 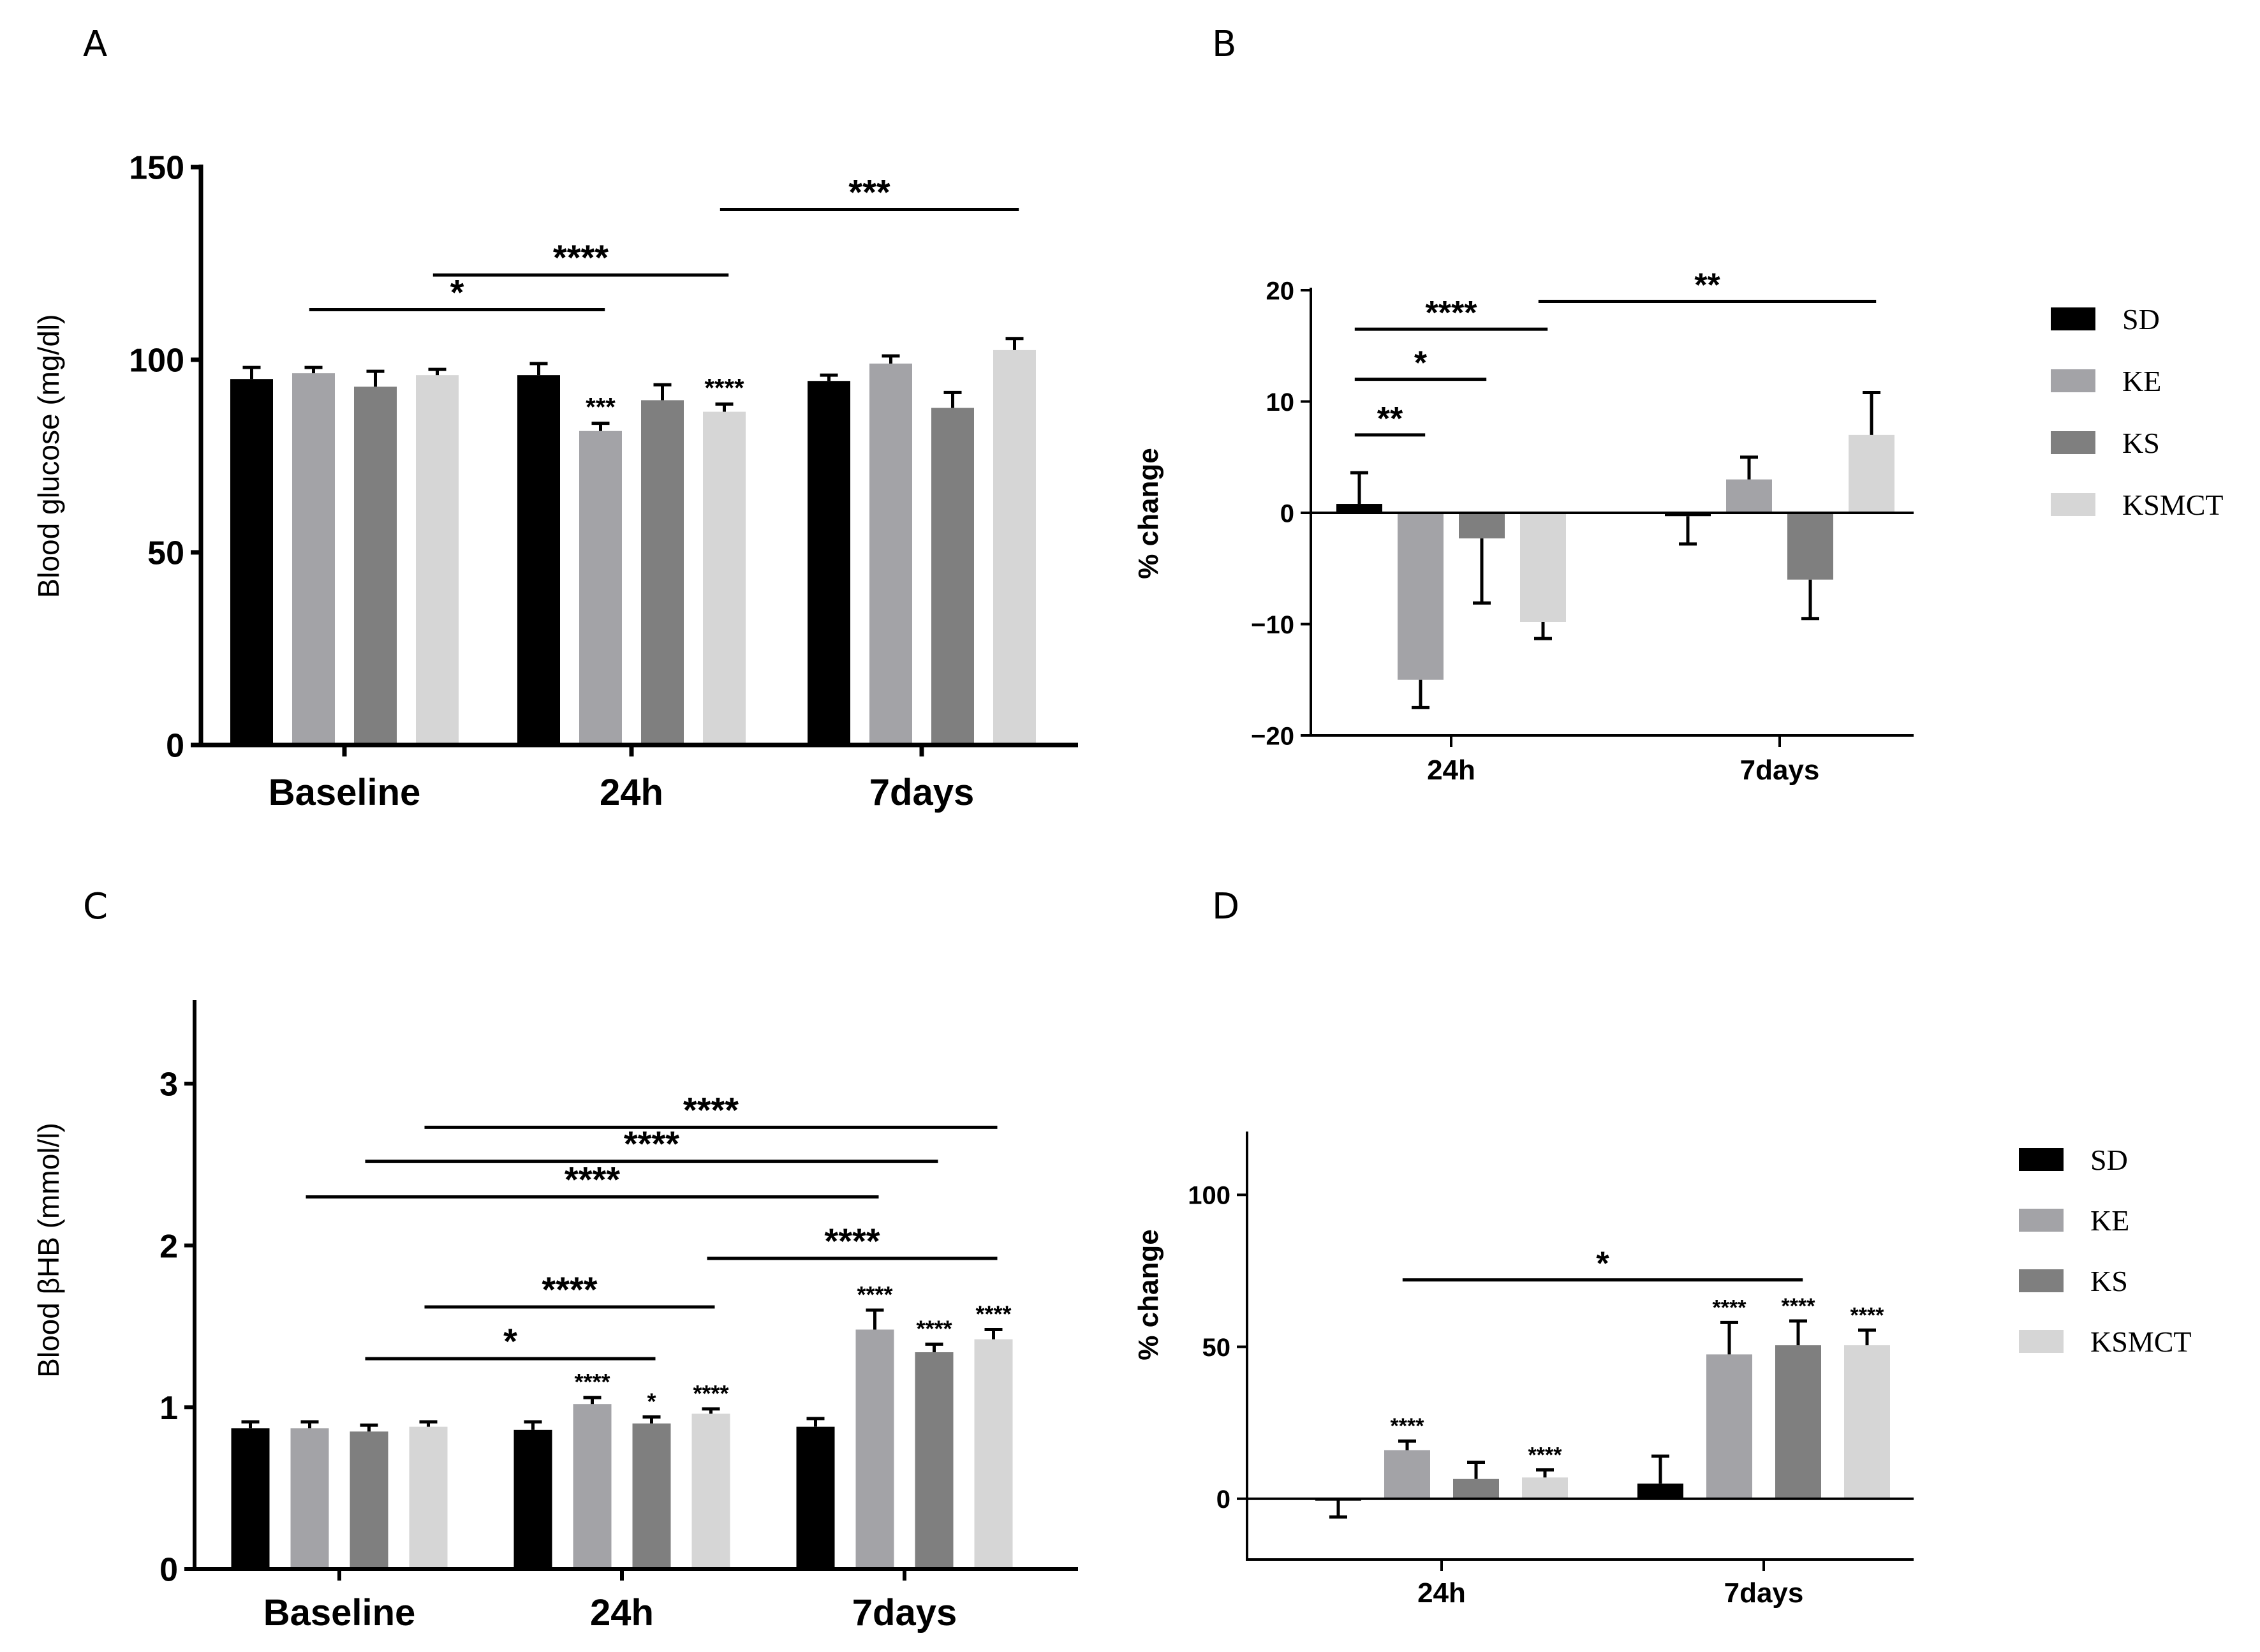 What do you see at coordinates (869, 192) in the screenshot?
I see `bracket-significance: ***` at bounding box center [869, 192].